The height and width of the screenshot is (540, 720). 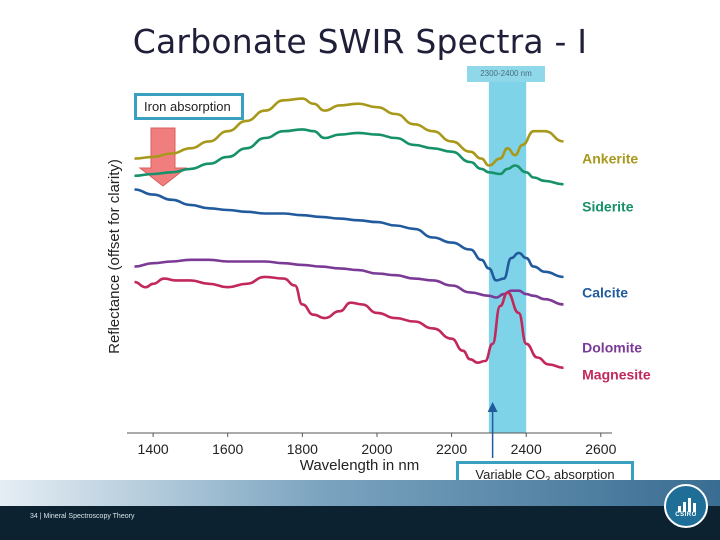 I want to click on absorption-band, so click(x=507, y=257).